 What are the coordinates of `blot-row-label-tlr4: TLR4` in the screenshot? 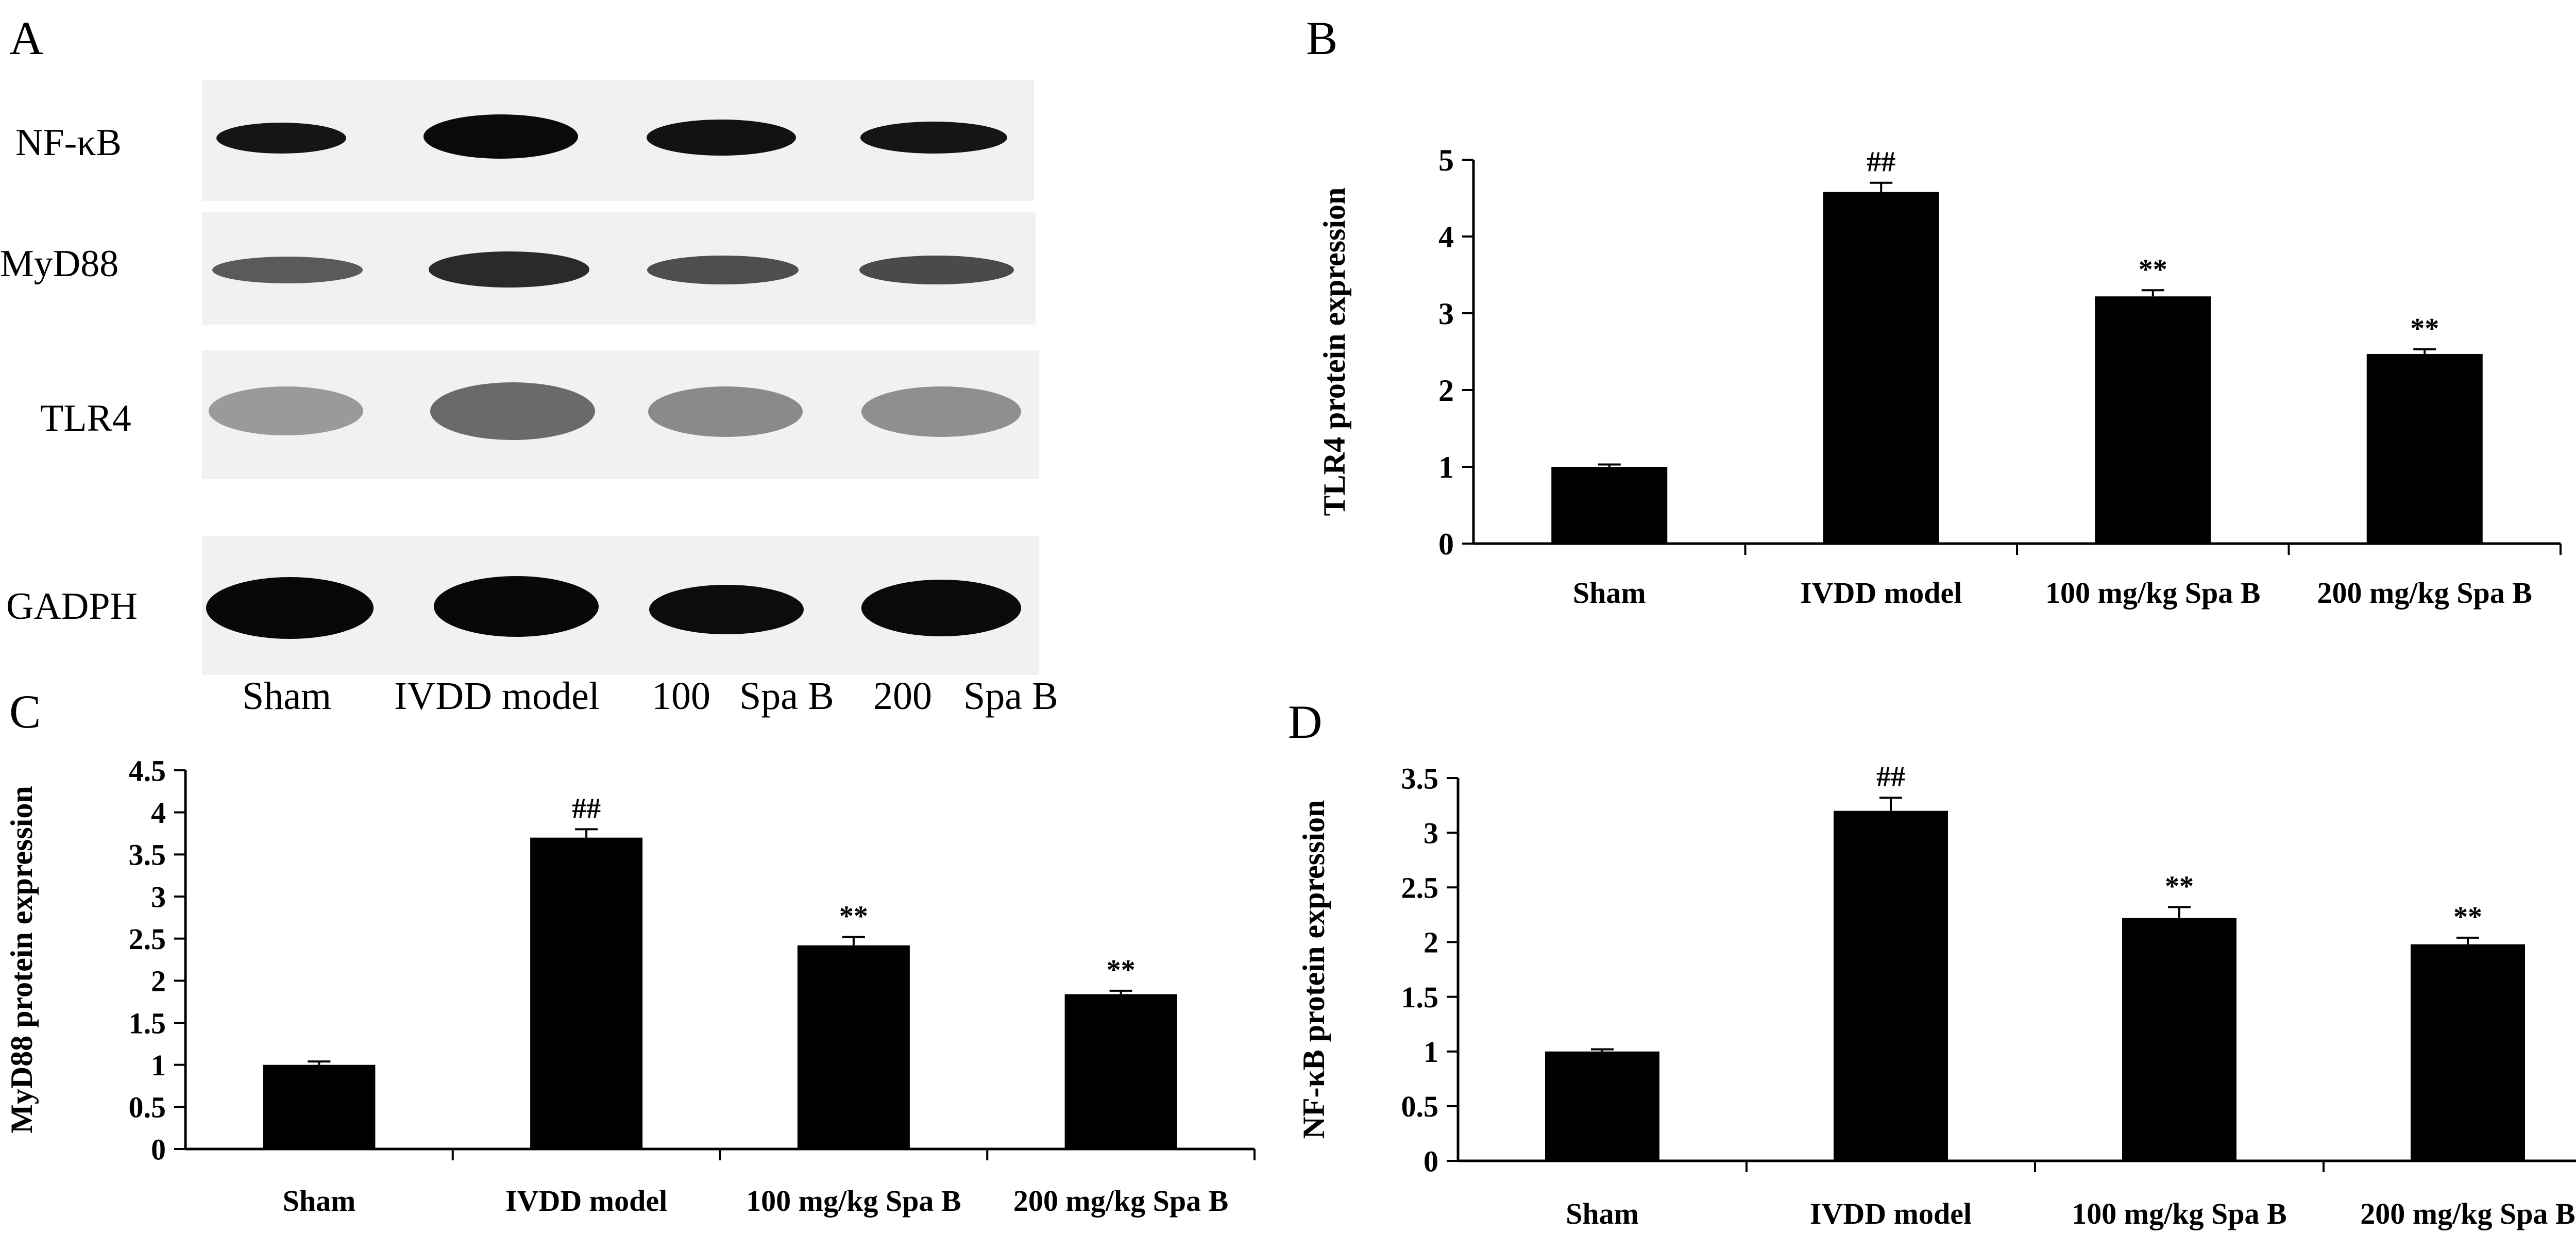 It's located at (85, 418).